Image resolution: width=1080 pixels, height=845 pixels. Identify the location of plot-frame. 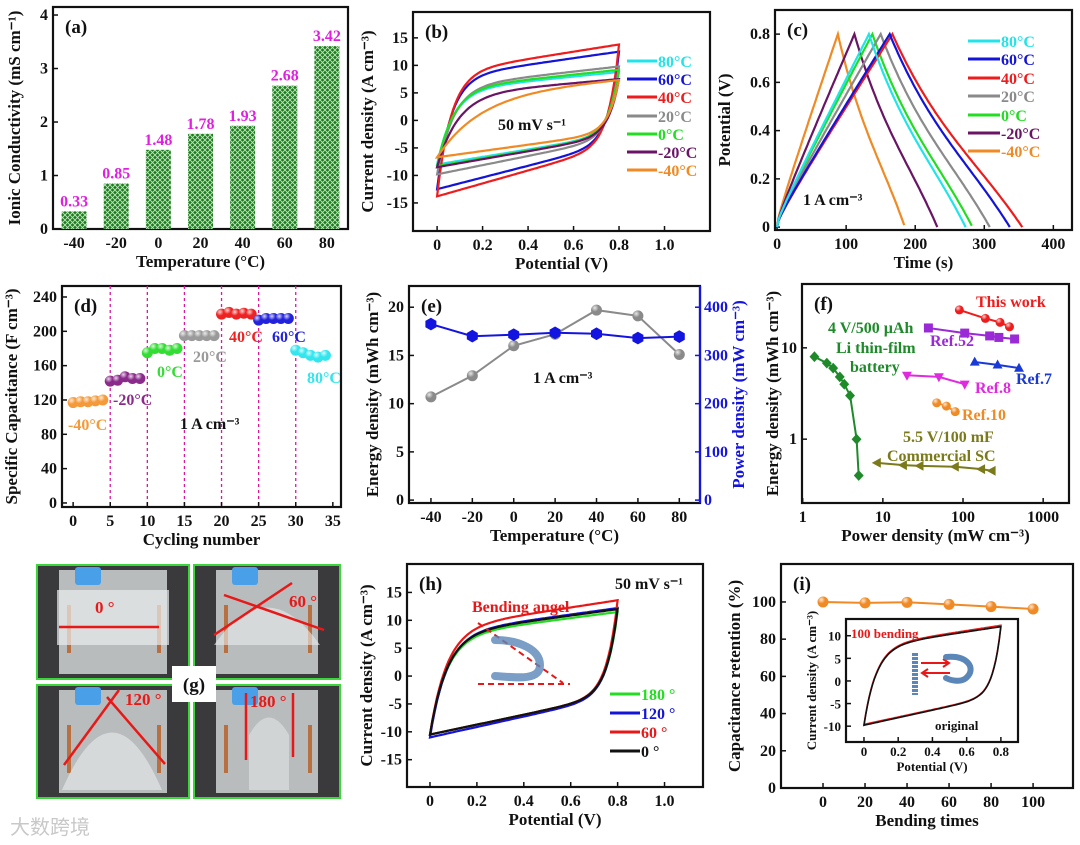
(554, 394).